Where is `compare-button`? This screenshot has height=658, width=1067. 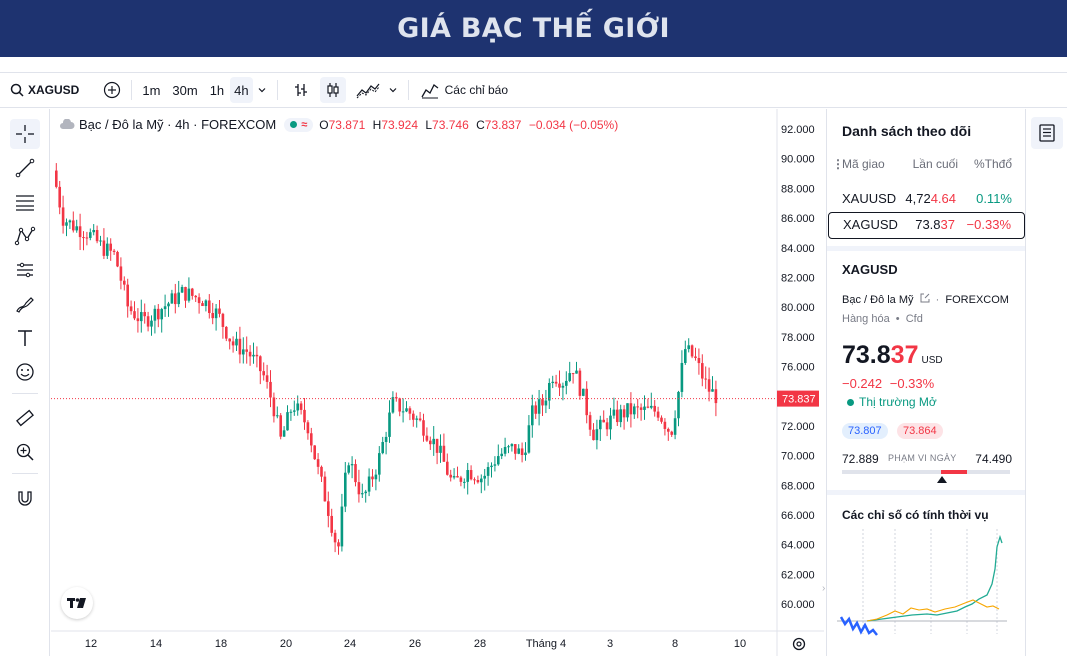 compare-button is located at coordinates (112, 90).